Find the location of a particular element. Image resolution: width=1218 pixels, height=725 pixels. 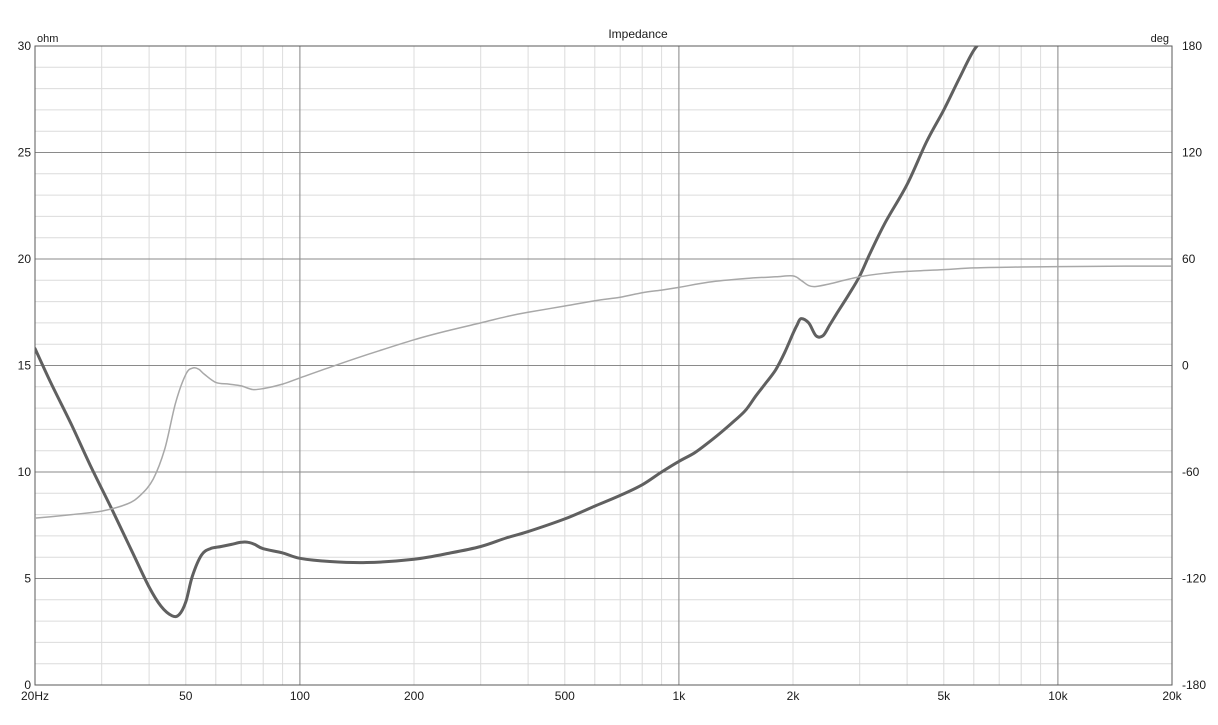

right-y-tick-label: -120 is located at coordinates (1194, 579).